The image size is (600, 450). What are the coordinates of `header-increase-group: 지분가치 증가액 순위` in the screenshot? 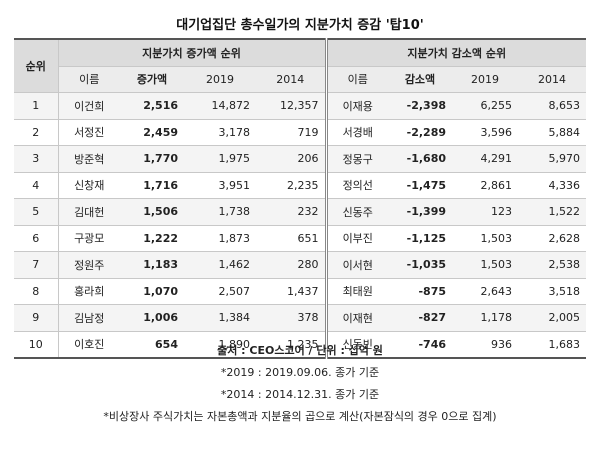 It's located at (193, 53).